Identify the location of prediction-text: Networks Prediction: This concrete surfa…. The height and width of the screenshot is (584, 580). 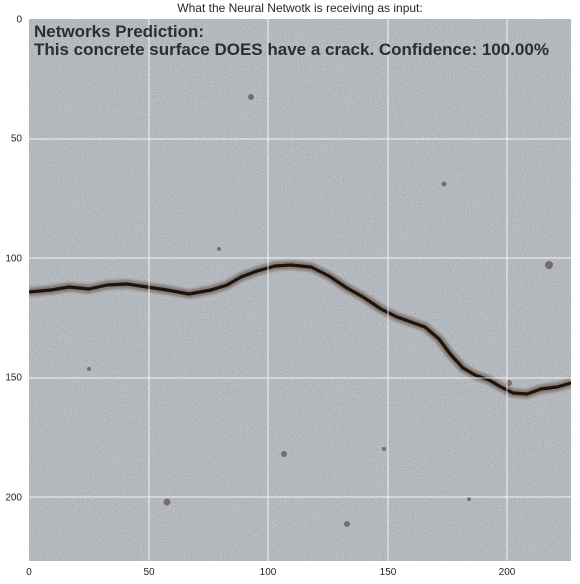
(291, 41).